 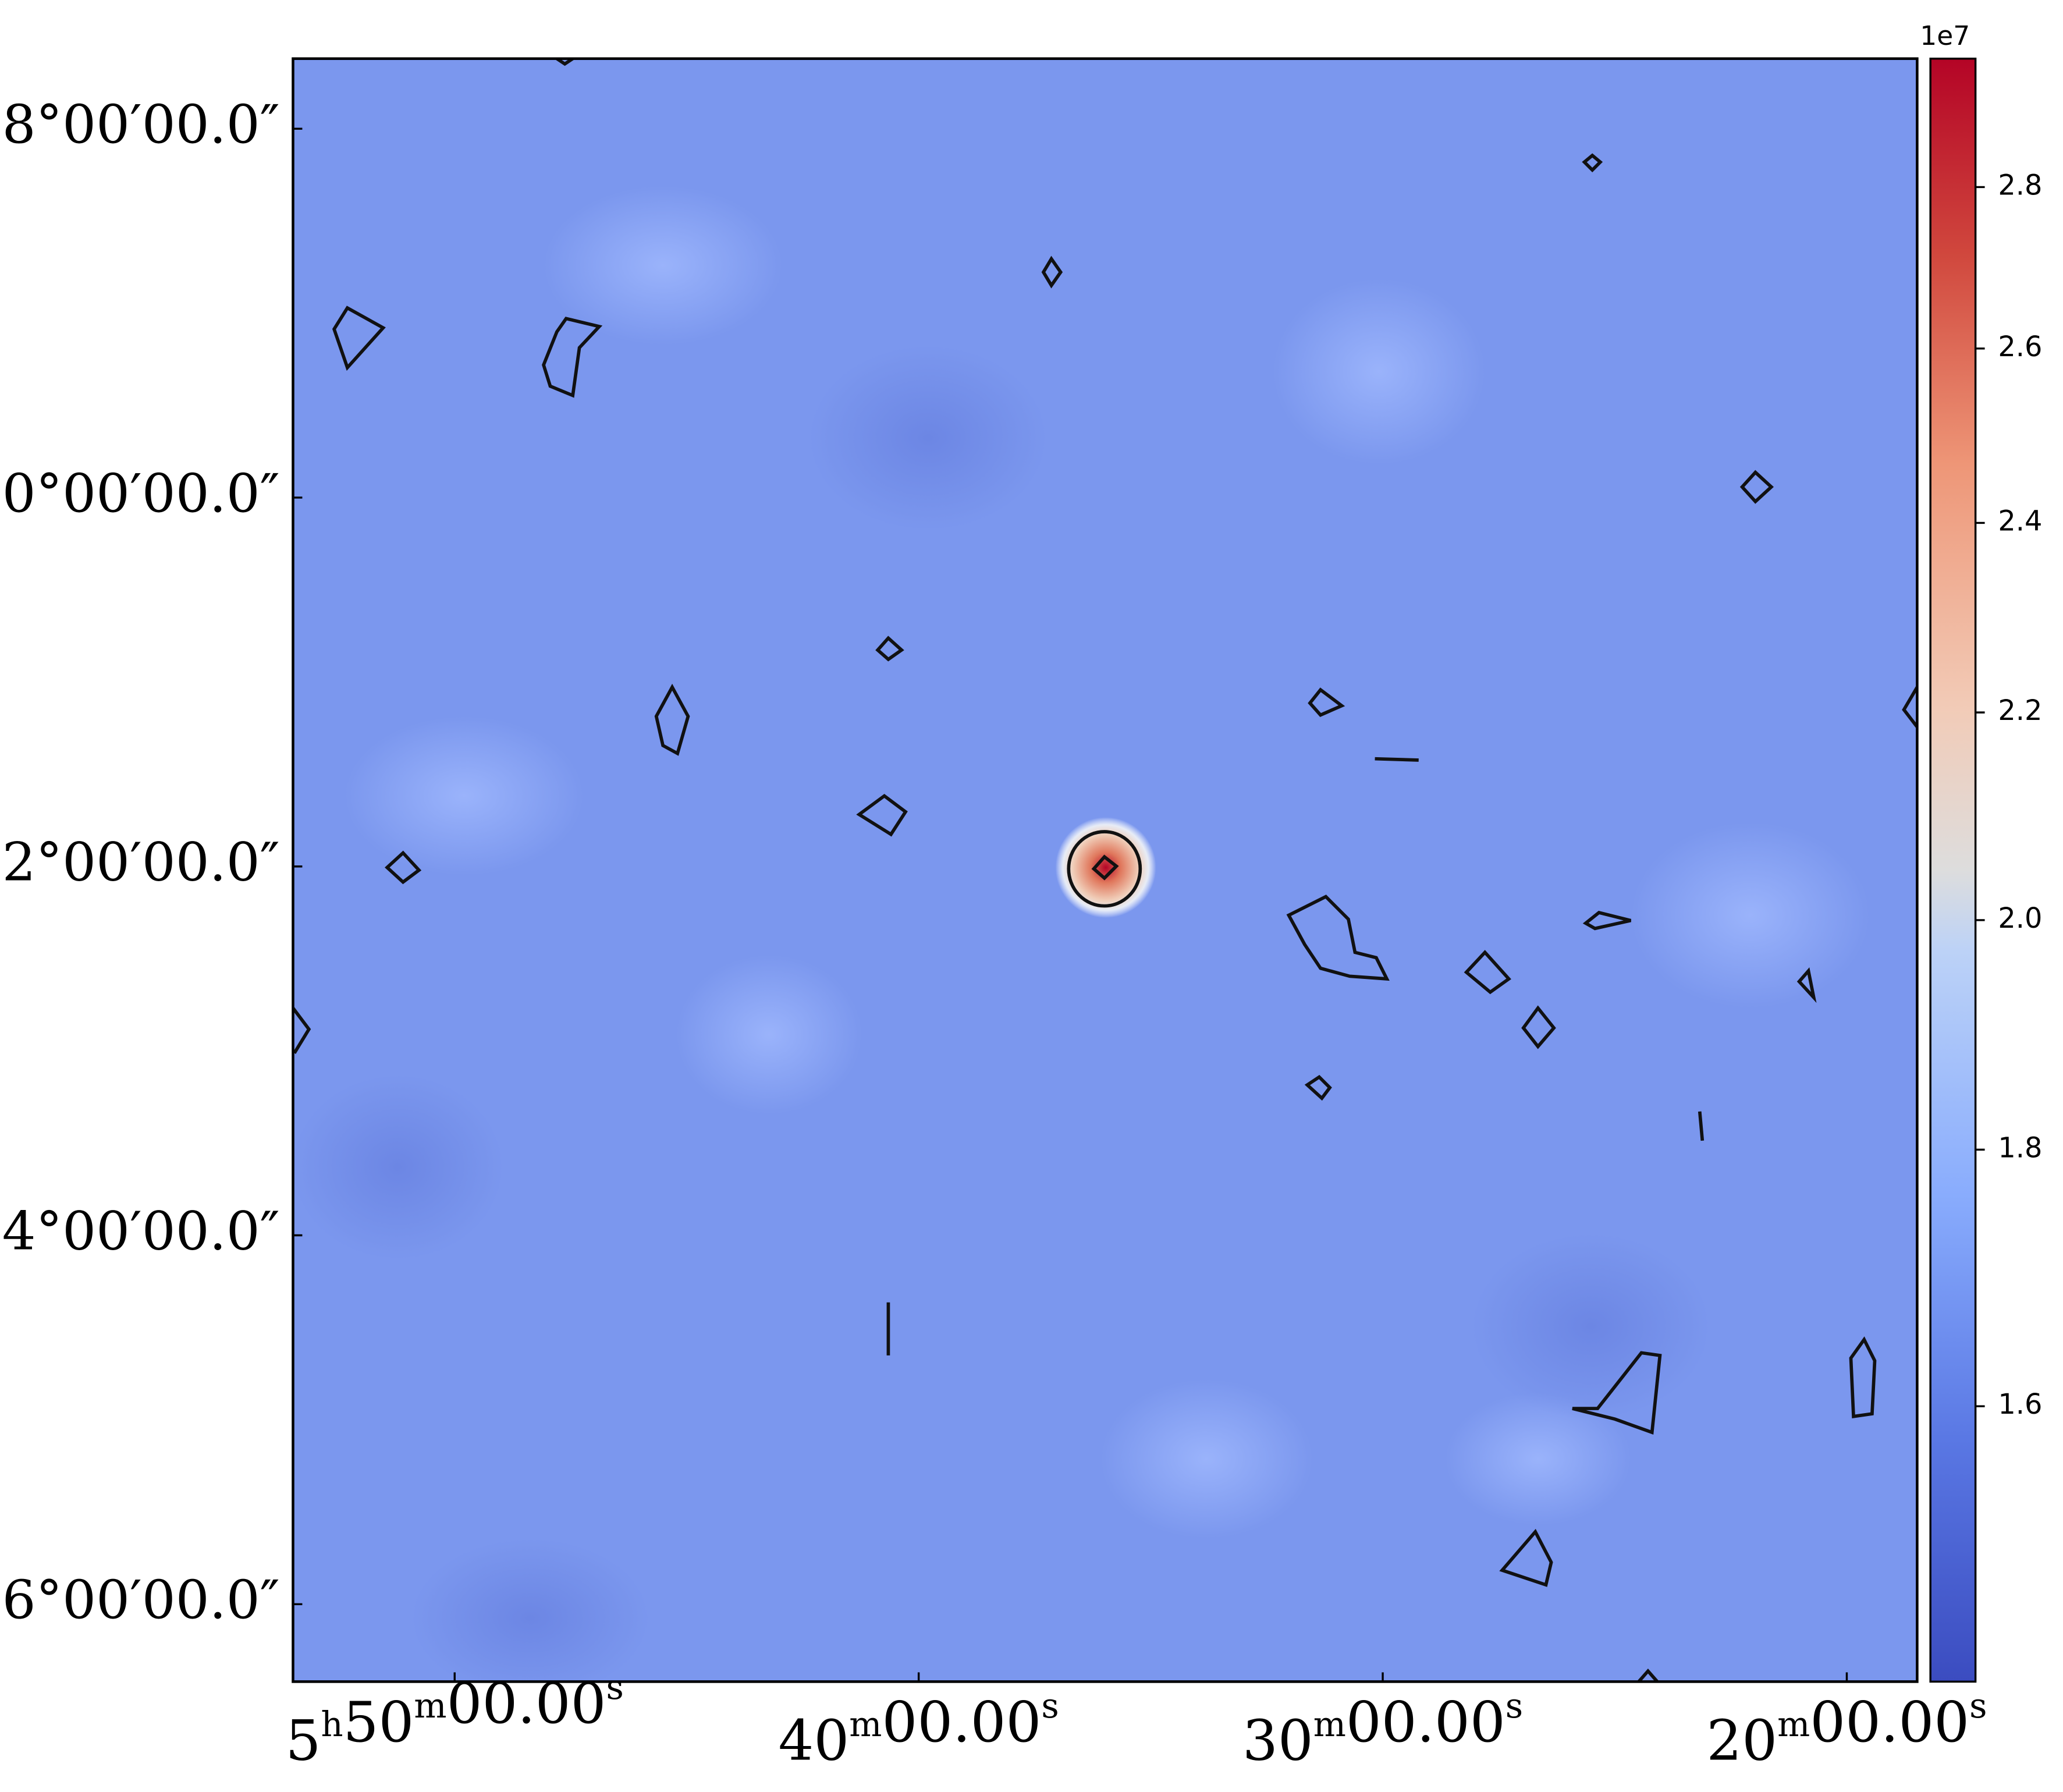 I want to click on x-tick-label: 5h50m00.00s, so click(x=455, y=1720).